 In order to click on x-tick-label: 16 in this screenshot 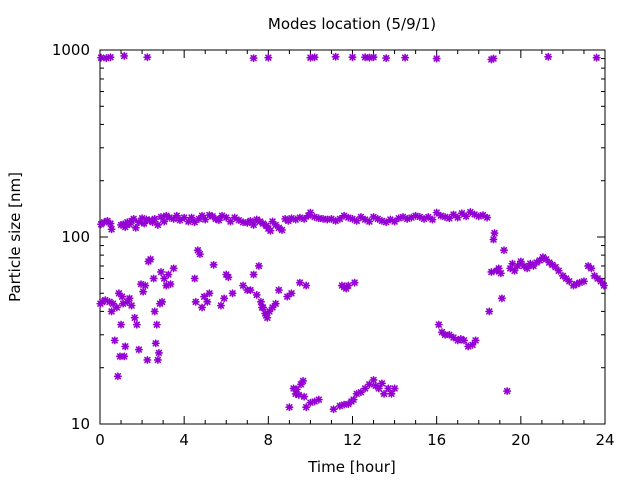, I will do `click(436, 440)`.